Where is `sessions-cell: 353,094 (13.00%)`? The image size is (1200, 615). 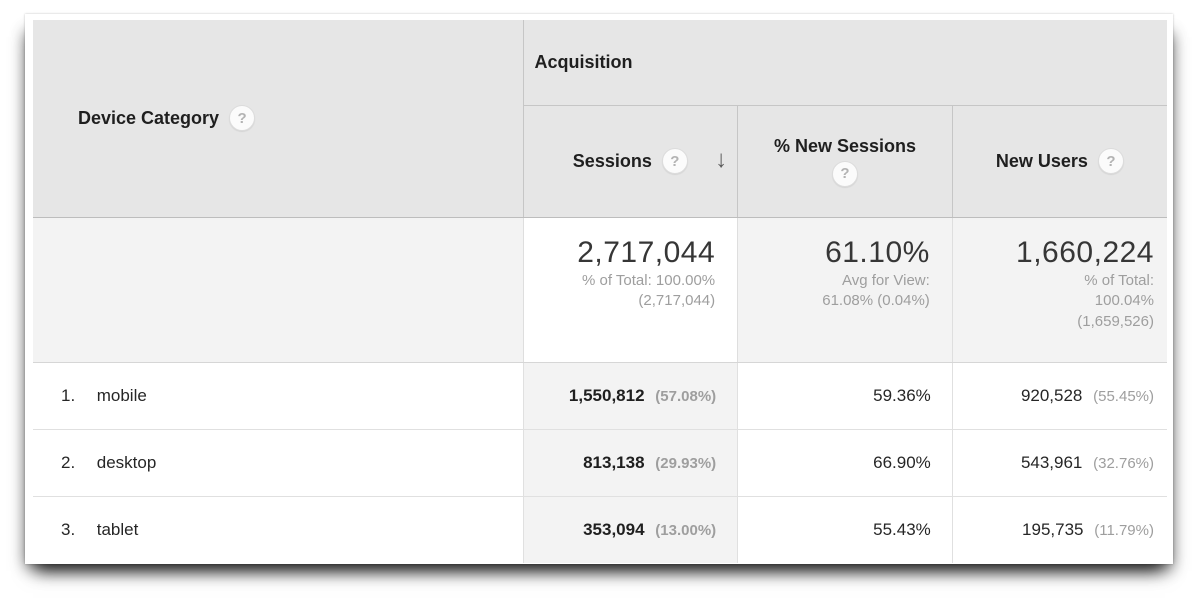
sessions-cell: 353,094 (13.00%) is located at coordinates (630, 529).